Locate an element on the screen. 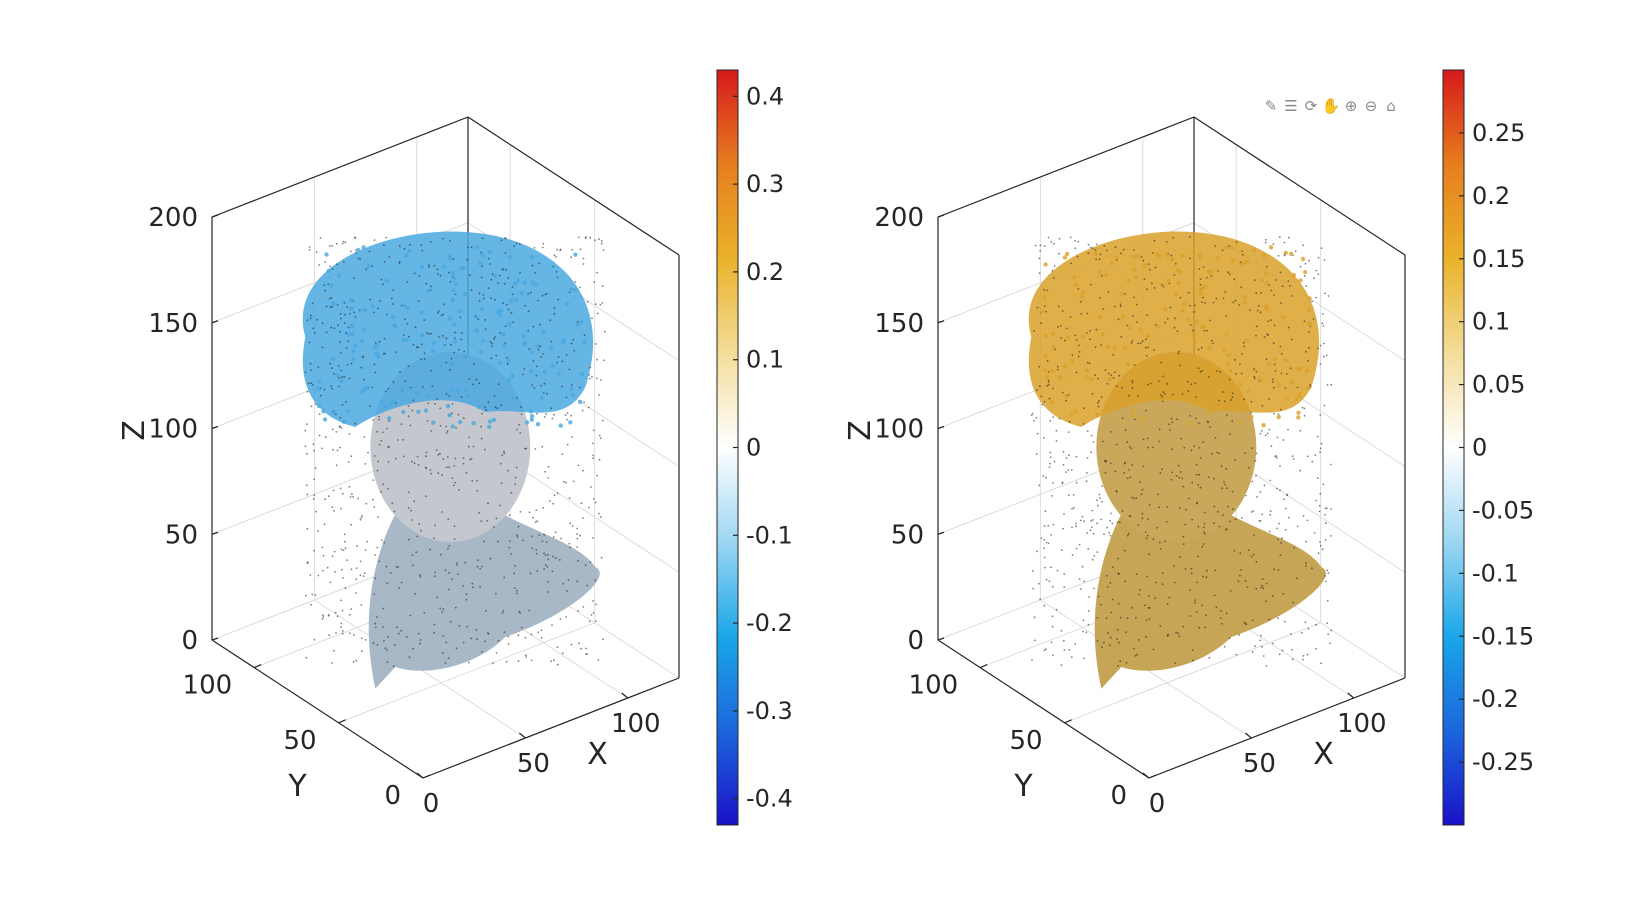  zoom-out-icon: ⊖ is located at coordinates (1371, 106).